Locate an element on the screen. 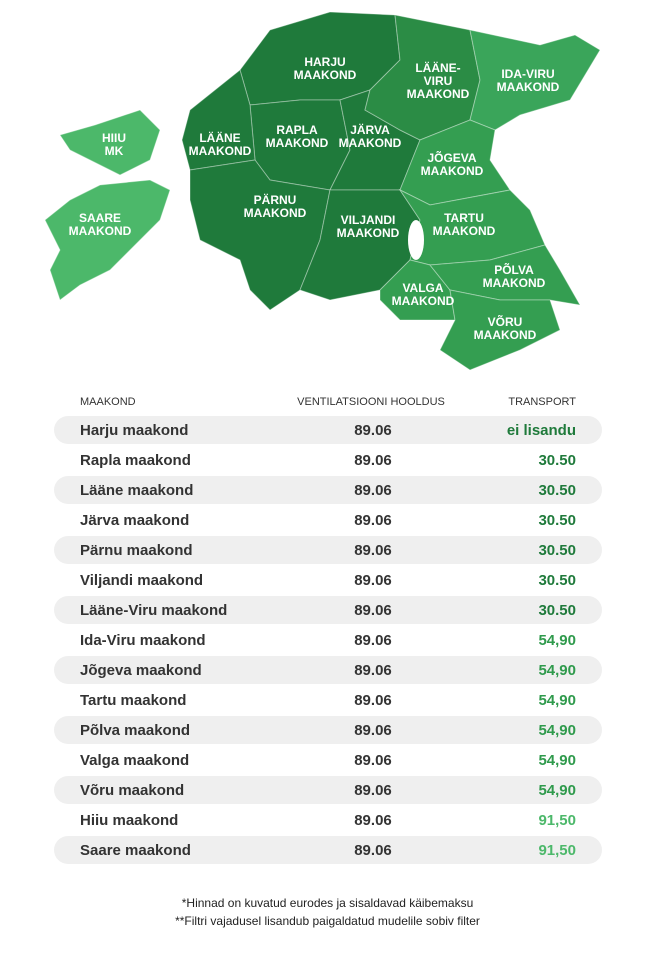 Image resolution: width=655 pixels, height=957 pixels. region-label: VILJANDI is located at coordinates (368, 220).